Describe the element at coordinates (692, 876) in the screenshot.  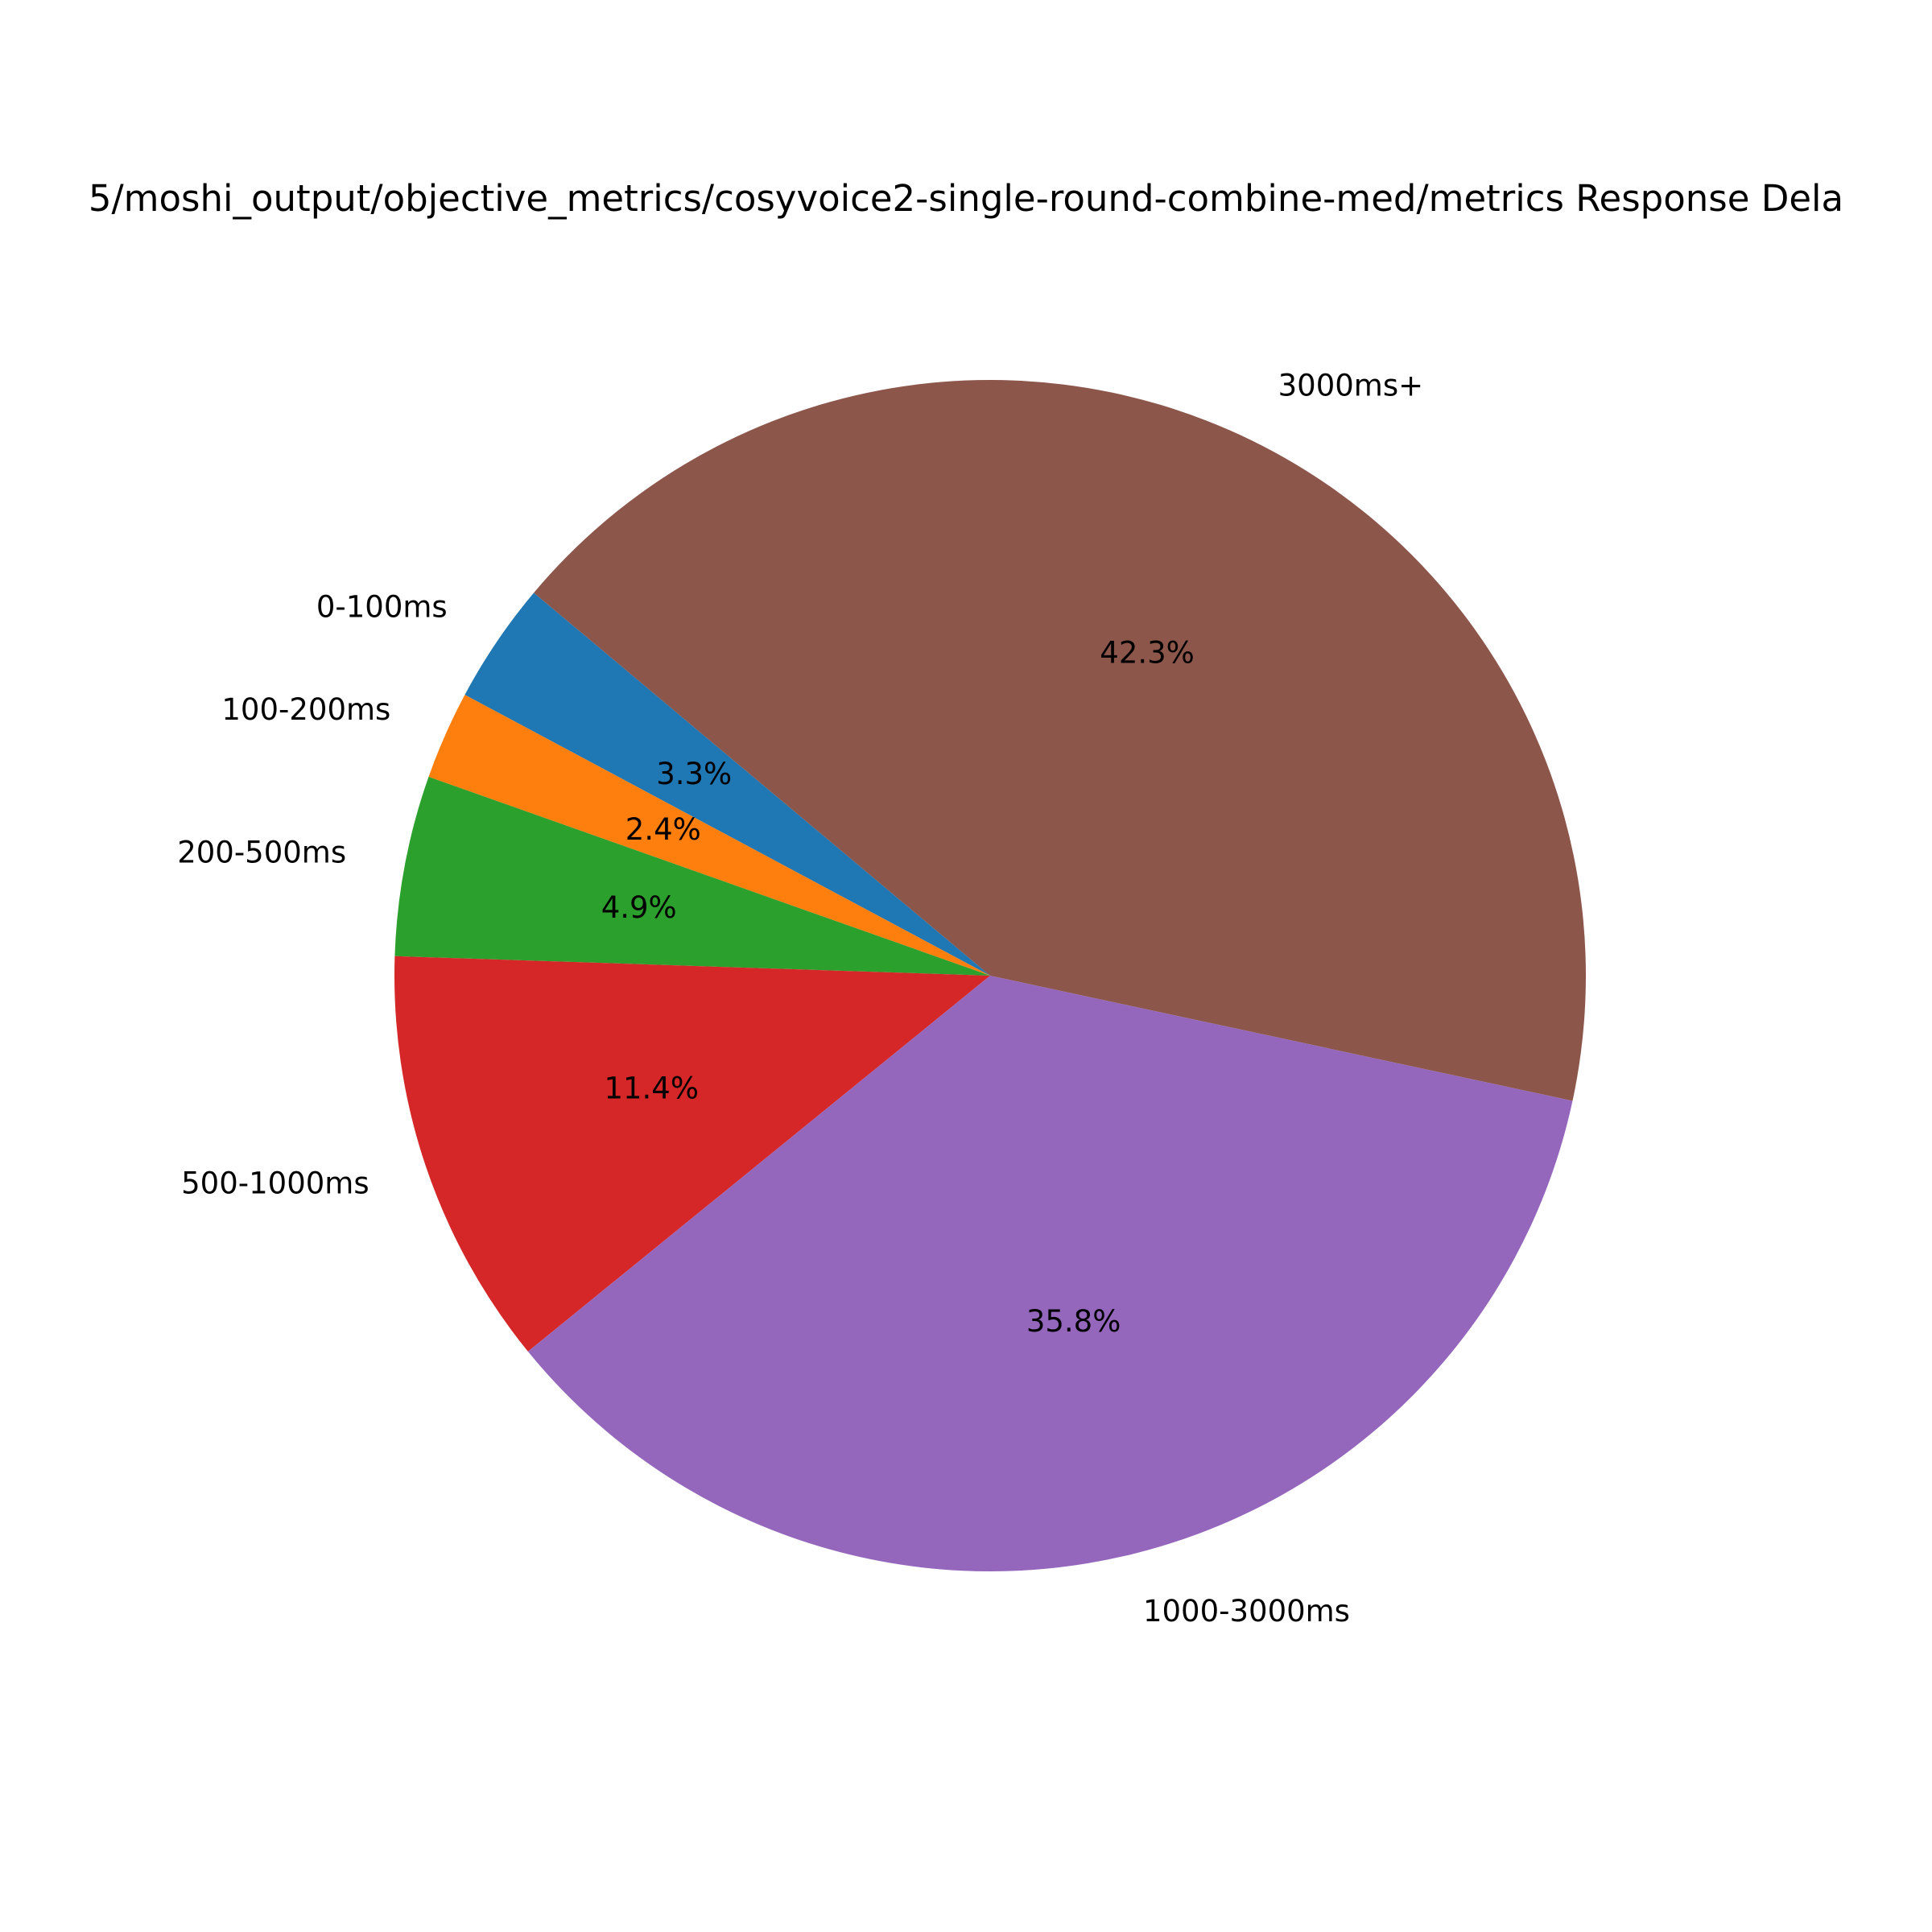
I see `pie-slice-200-500ms` at that location.